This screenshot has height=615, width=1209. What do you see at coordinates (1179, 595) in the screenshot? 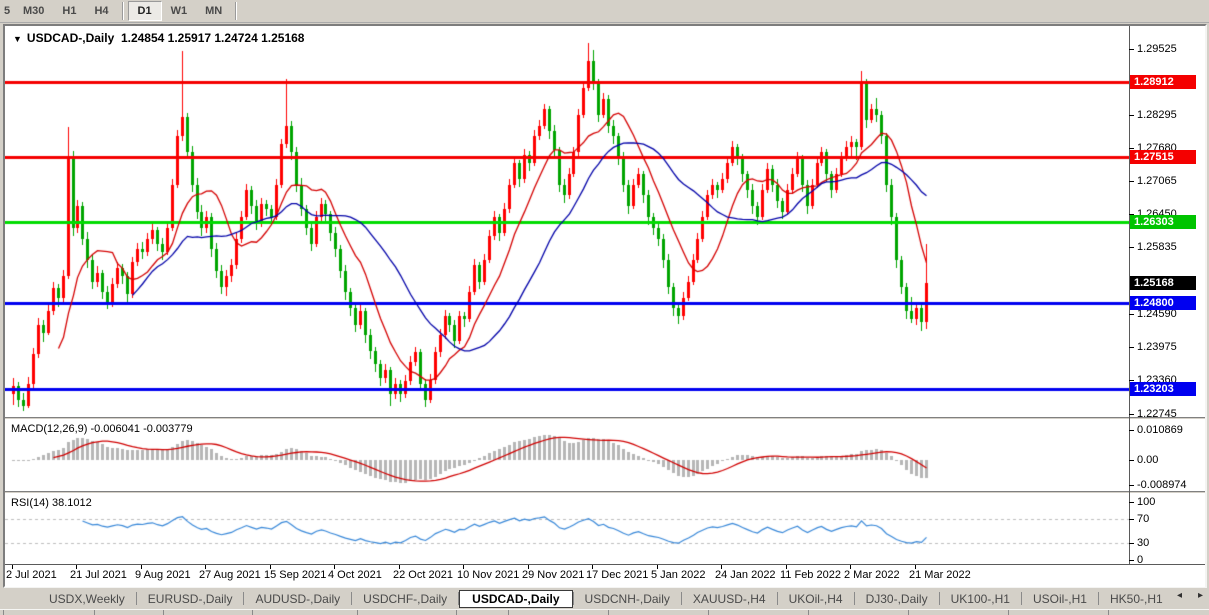
I see `tab-scroll-left-icon: ◂` at bounding box center [1179, 595].